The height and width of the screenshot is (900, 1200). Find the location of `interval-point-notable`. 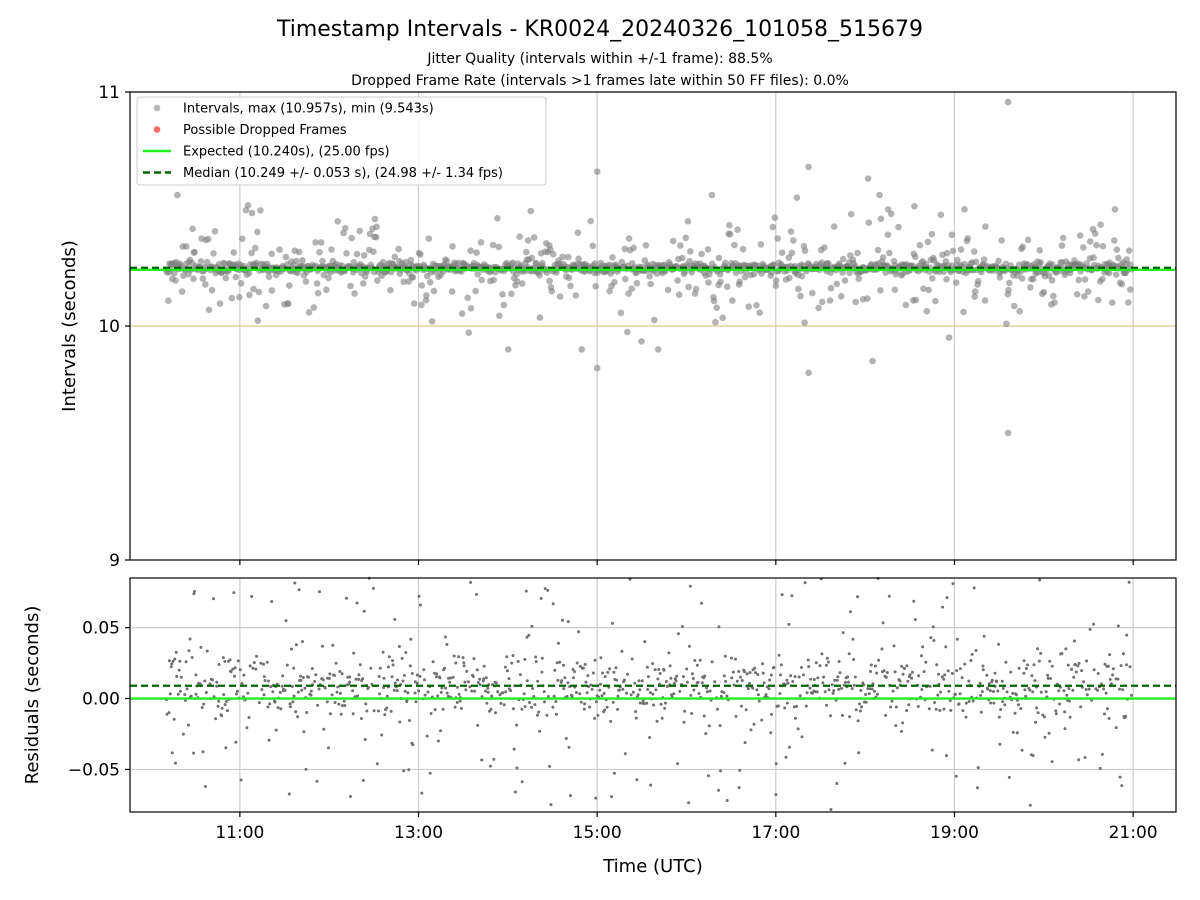

interval-point-notable is located at coordinates (1008, 102).